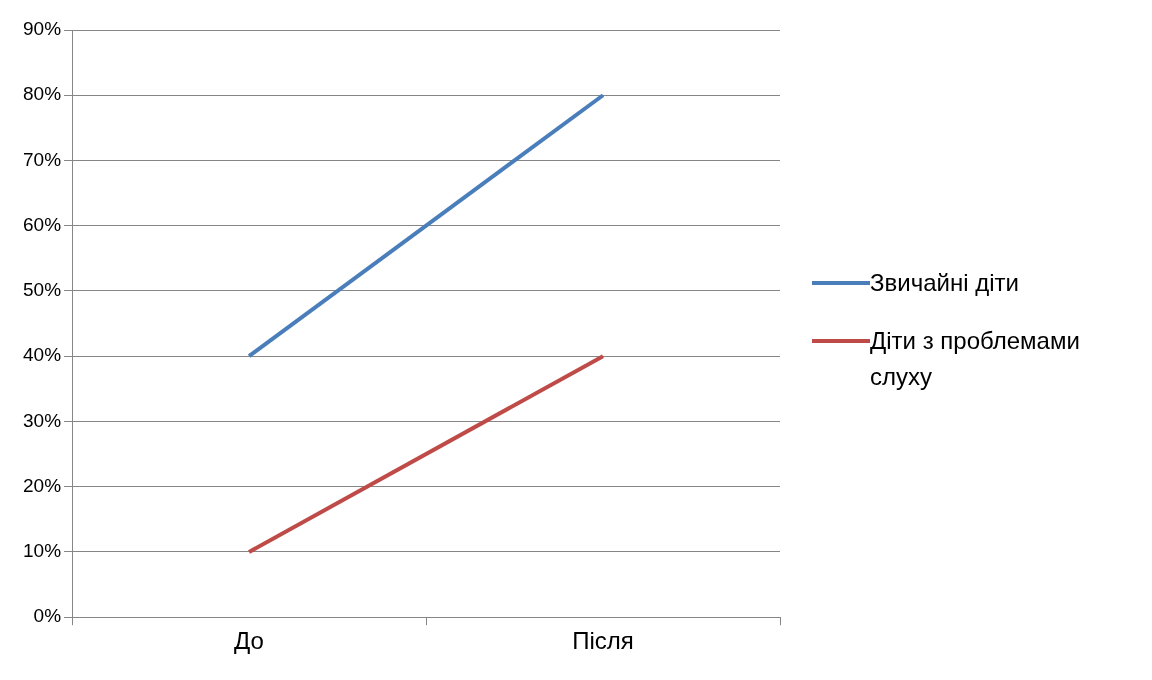  What do you see at coordinates (603, 641) in the screenshot?
I see `x-tick-label: Після` at bounding box center [603, 641].